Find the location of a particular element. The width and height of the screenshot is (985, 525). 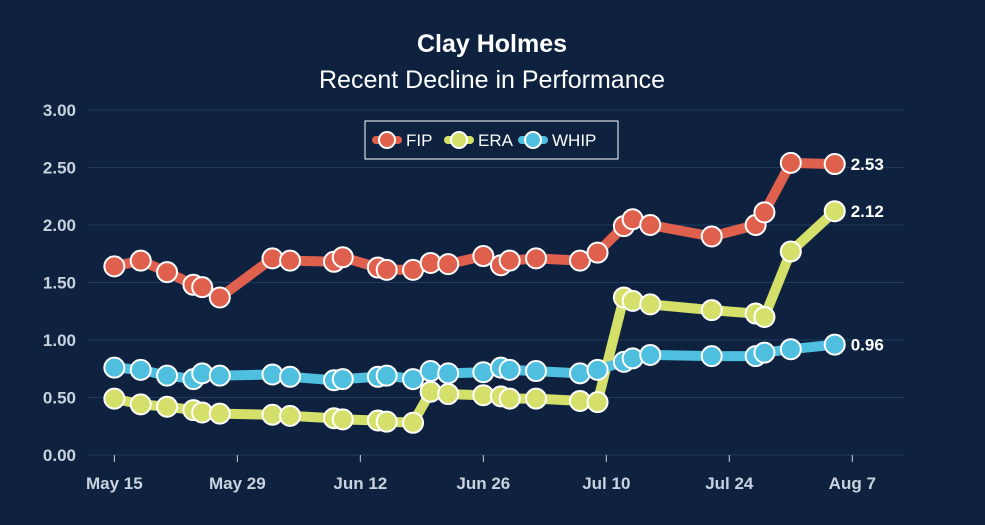

y-tick-label: 2.50 is located at coordinates (59, 168).